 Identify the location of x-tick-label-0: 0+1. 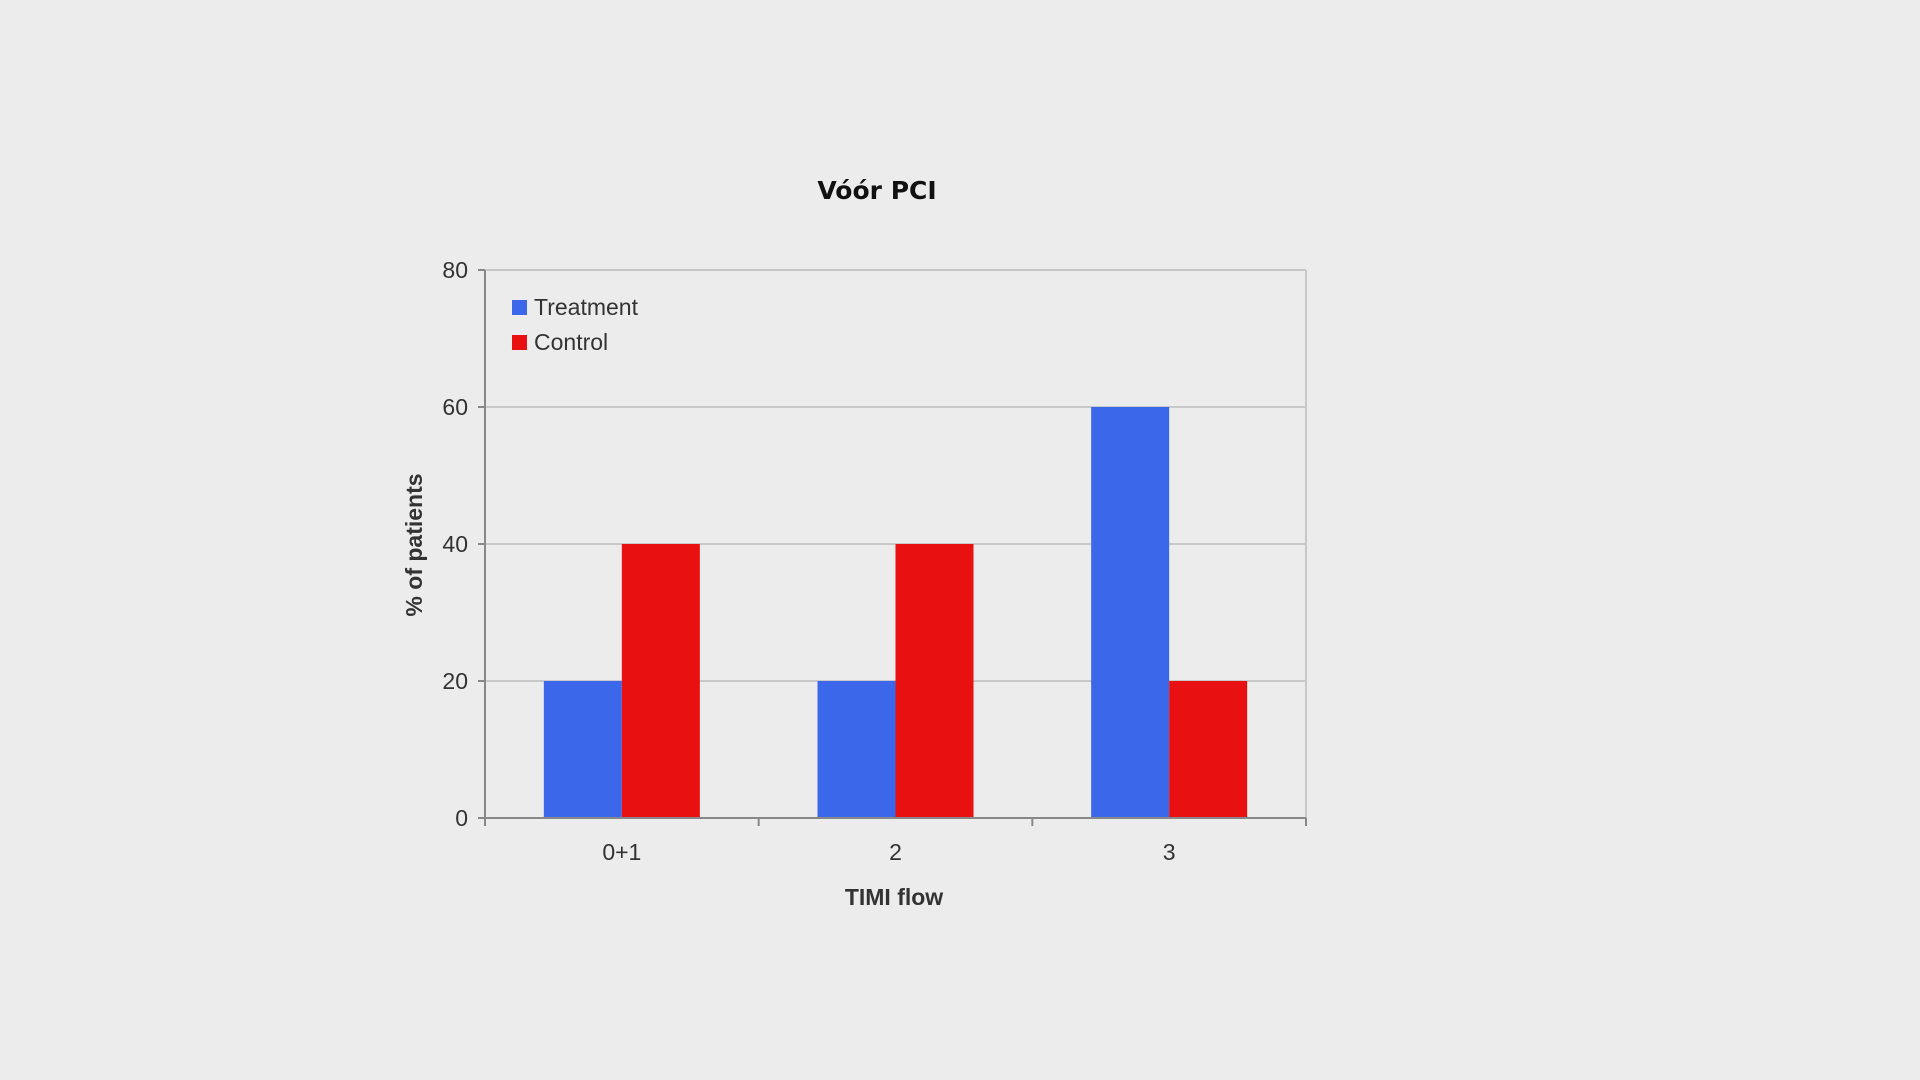
(621, 852).